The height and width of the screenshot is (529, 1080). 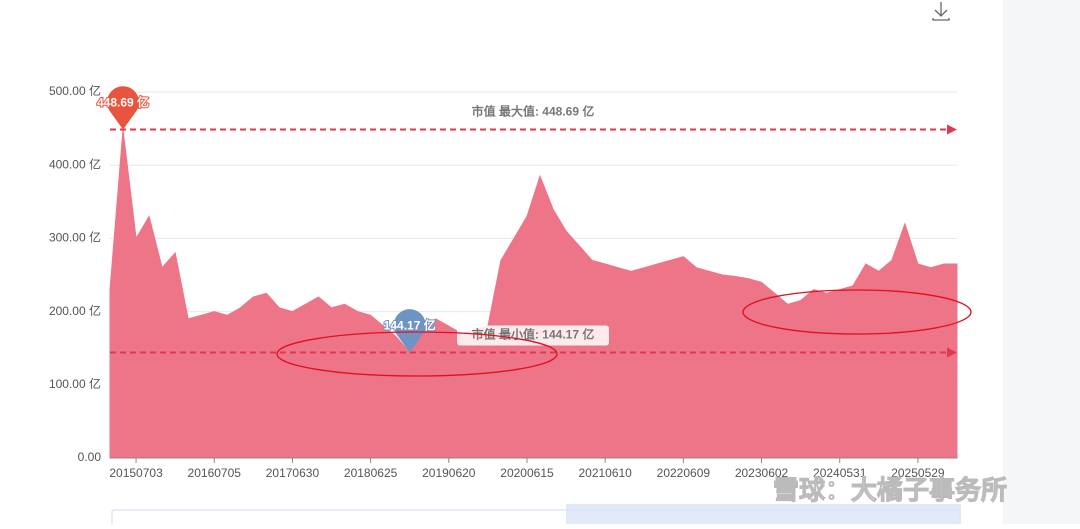 I want to click on x-tick-label: 20190620, so click(x=449, y=473).